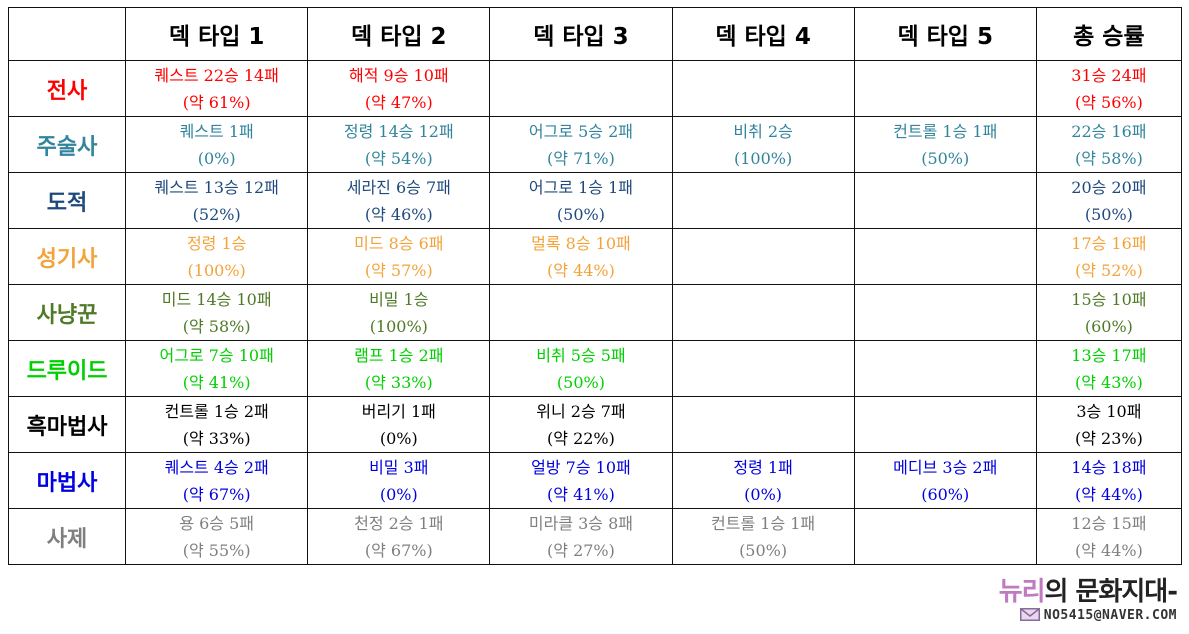 This screenshot has height=634, width=1189. I want to click on total-record-cell: 12승 15패 (약 44%), so click(1109, 536).